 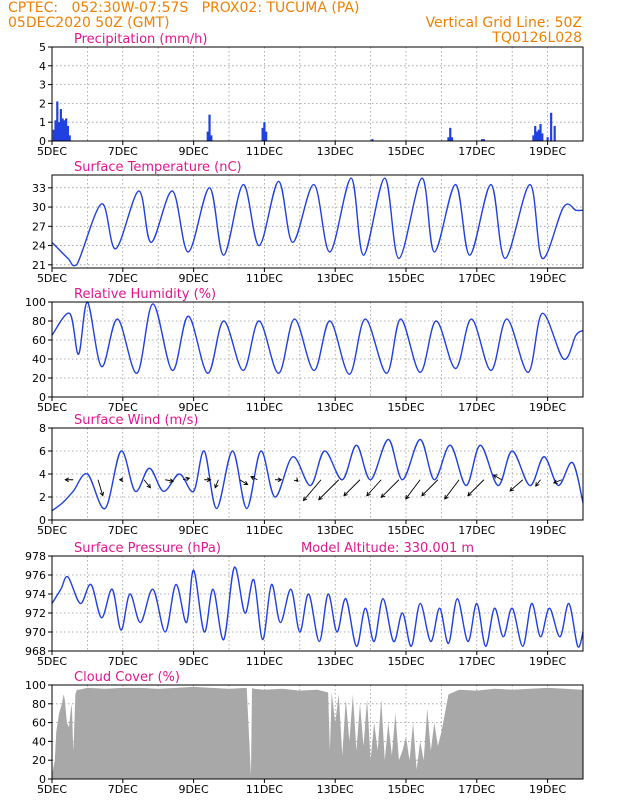 I want to click on panel-title: Surface Wind (m/s), so click(x=136, y=420).